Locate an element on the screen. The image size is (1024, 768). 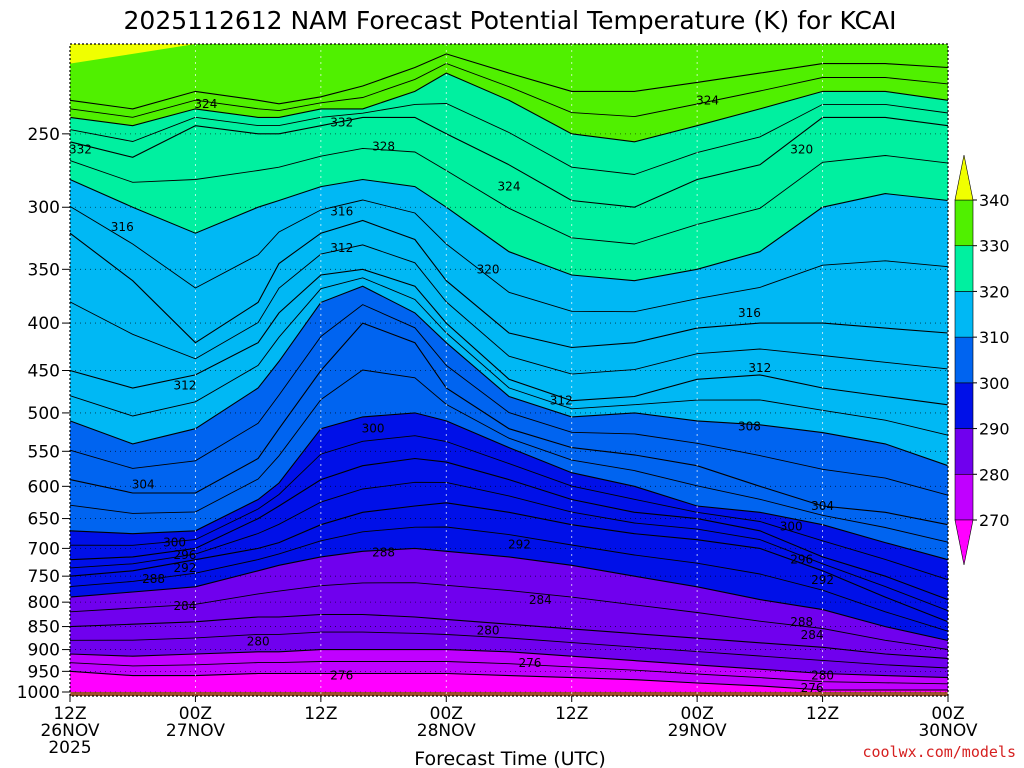
colorbar-label: 280 is located at coordinates (994, 474).